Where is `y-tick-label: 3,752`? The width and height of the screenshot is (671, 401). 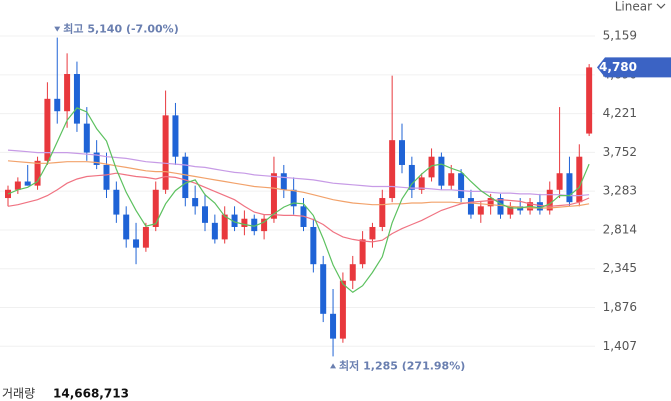
y-tick-label: 3,752 is located at coordinates (620, 152).